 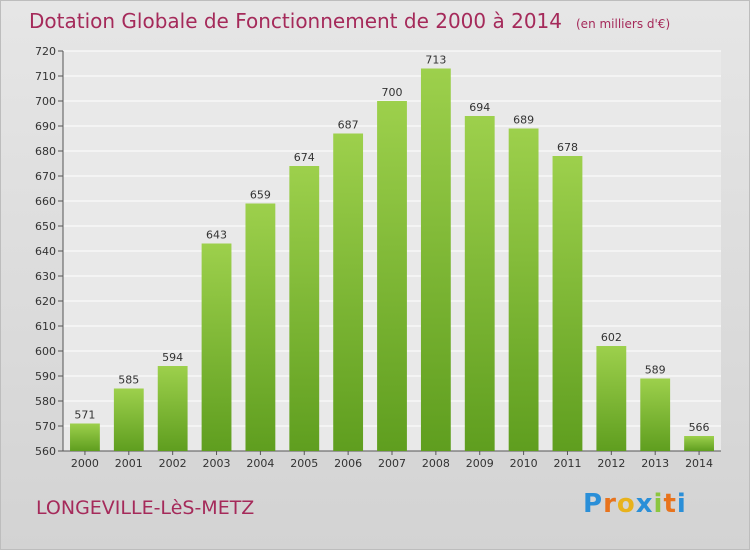 What do you see at coordinates (45, 401) in the screenshot?
I see `y-tick-label: 580` at bounding box center [45, 401].